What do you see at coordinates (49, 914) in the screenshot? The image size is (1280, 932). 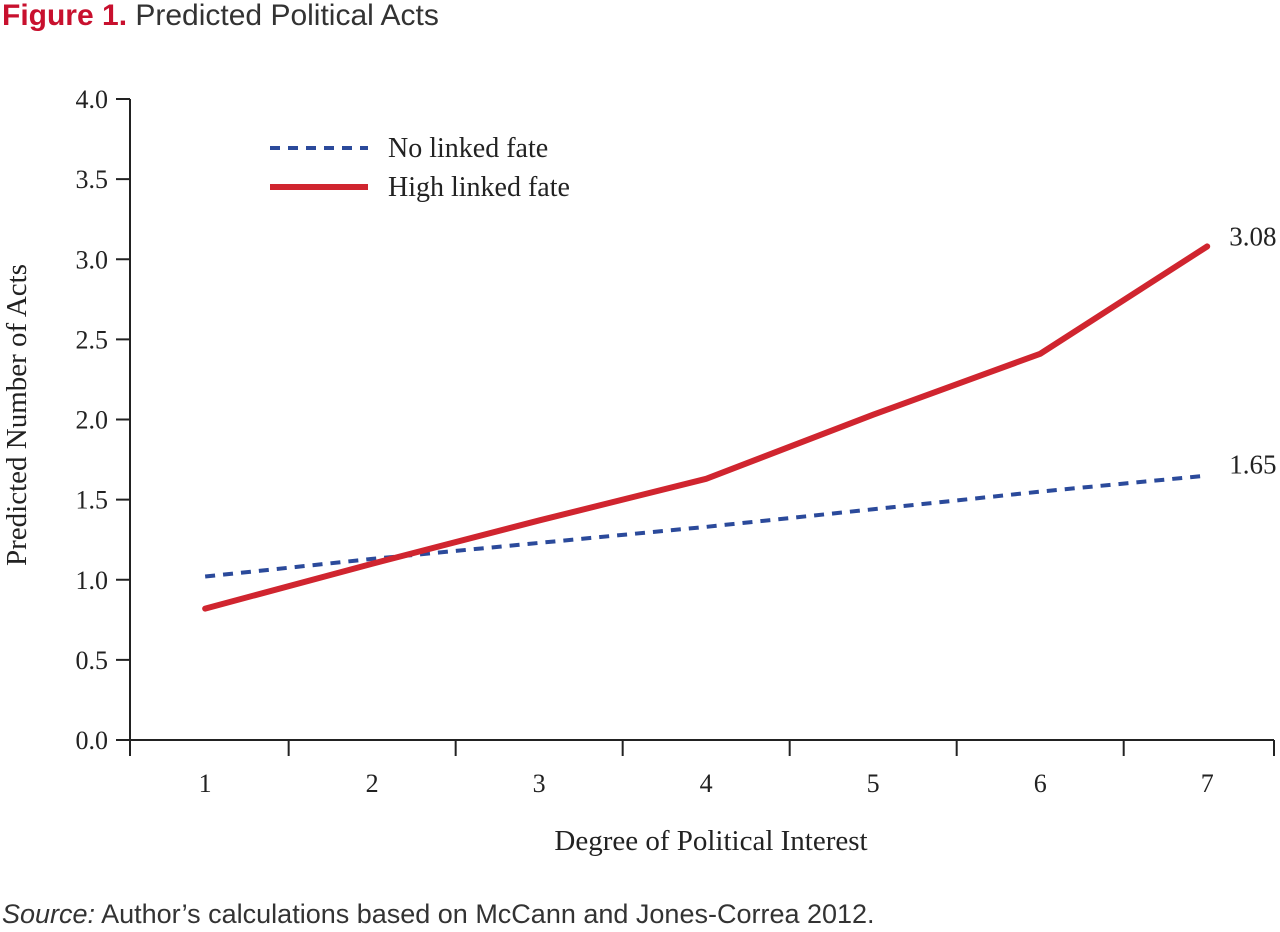 I see `source-label: Source:` at bounding box center [49, 914].